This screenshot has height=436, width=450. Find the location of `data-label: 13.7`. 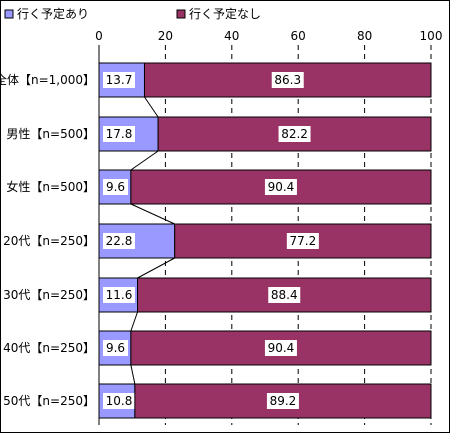

data-label: 13.7 is located at coordinates (119, 80).